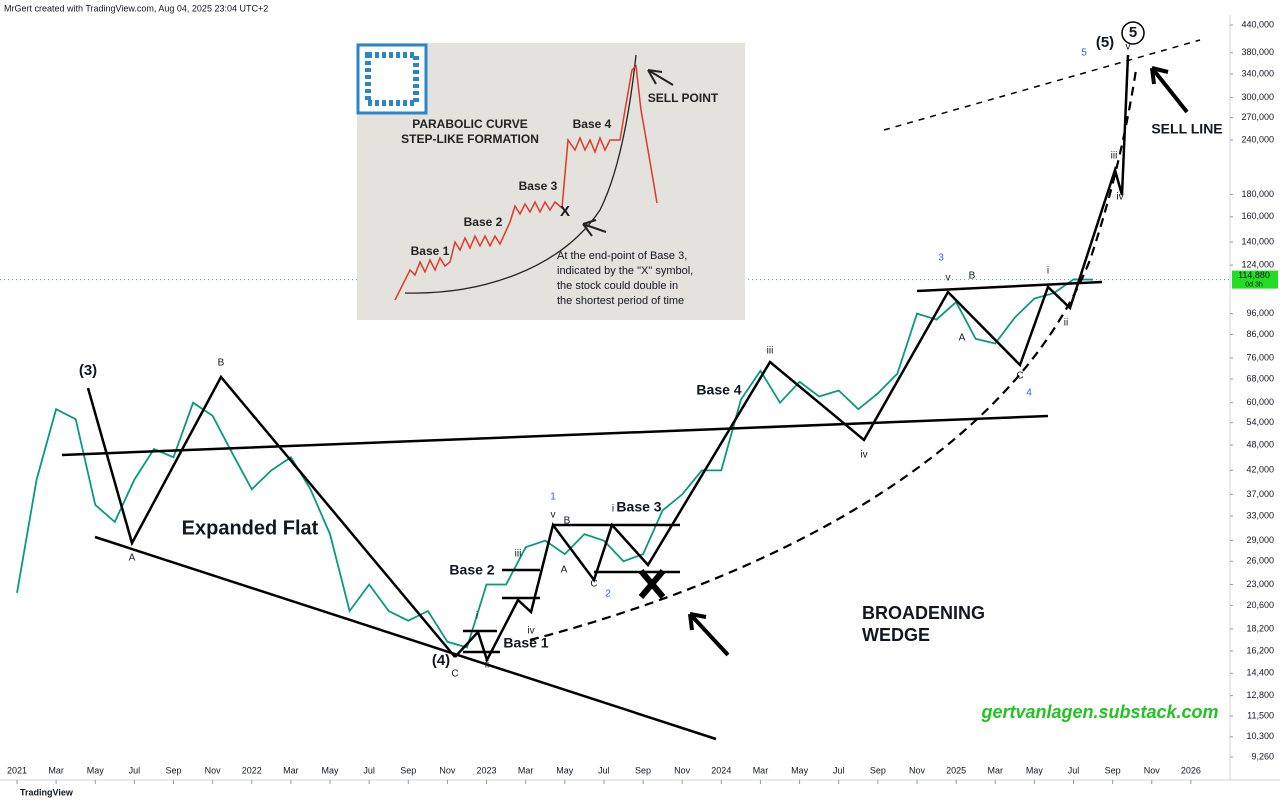 The image size is (1280, 804). I want to click on y-tick-label: 380,000, so click(1257, 52).